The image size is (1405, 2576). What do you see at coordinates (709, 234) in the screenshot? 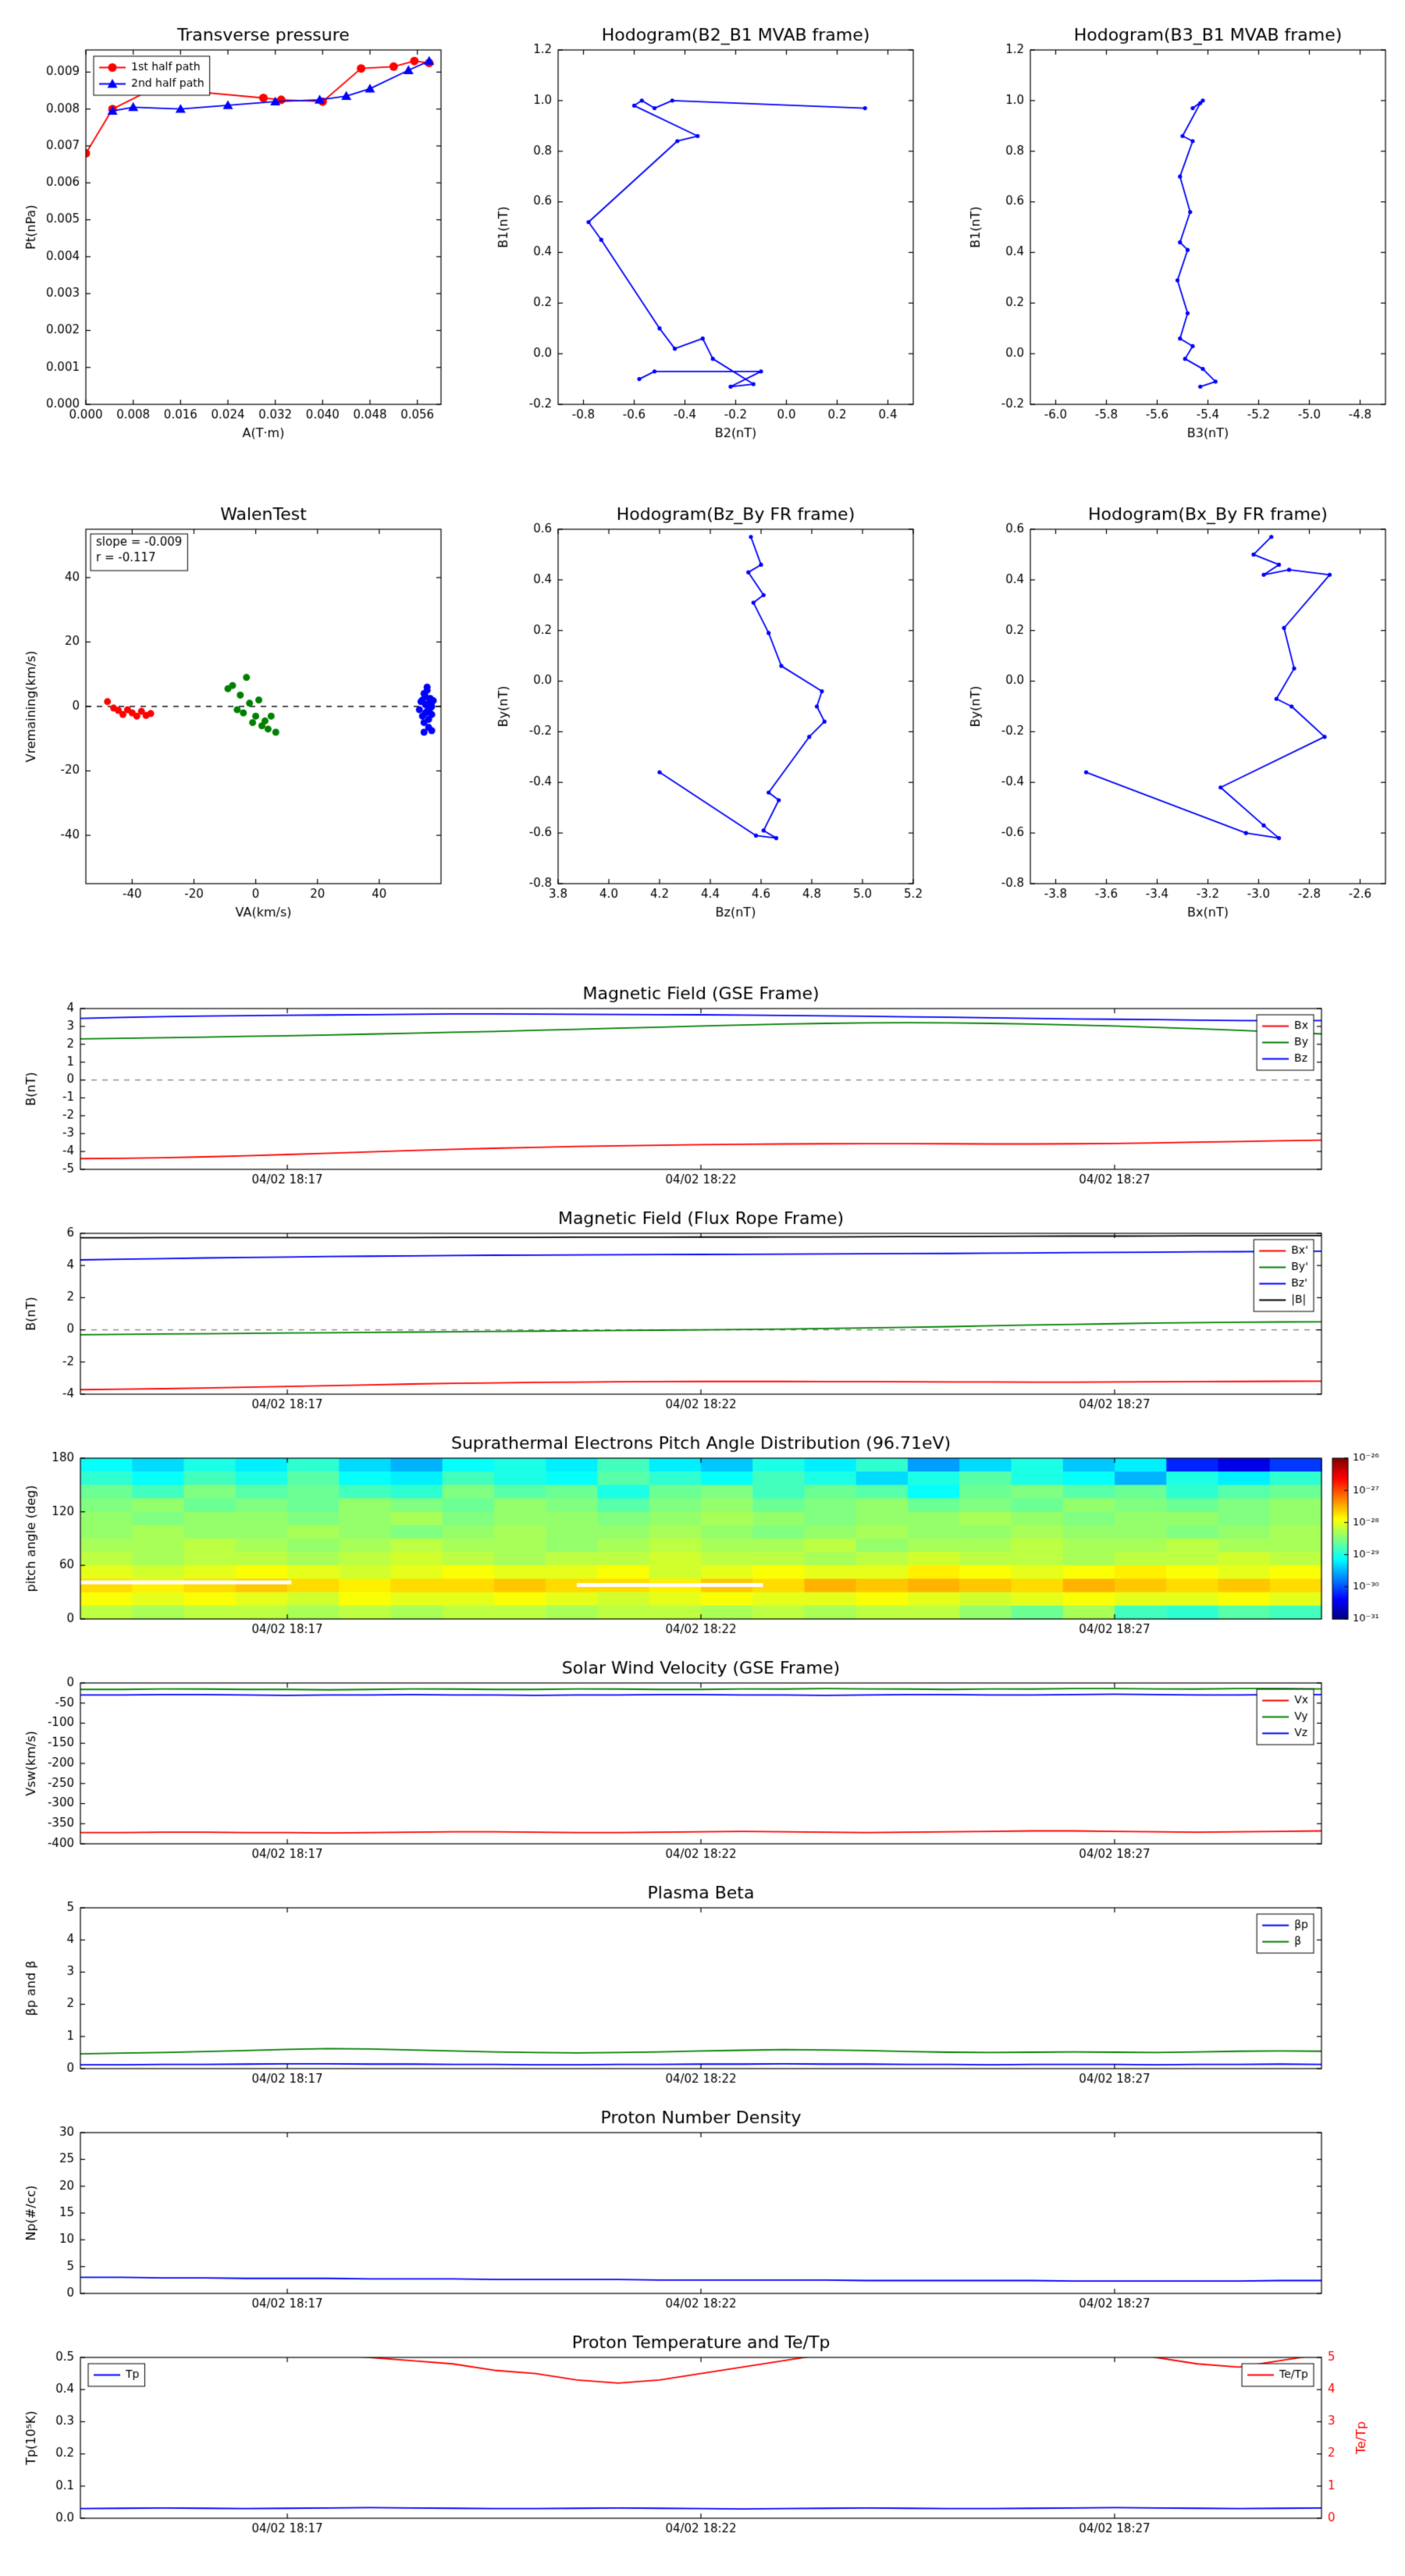
I see `hodogram-b2-b1-chart` at bounding box center [709, 234].